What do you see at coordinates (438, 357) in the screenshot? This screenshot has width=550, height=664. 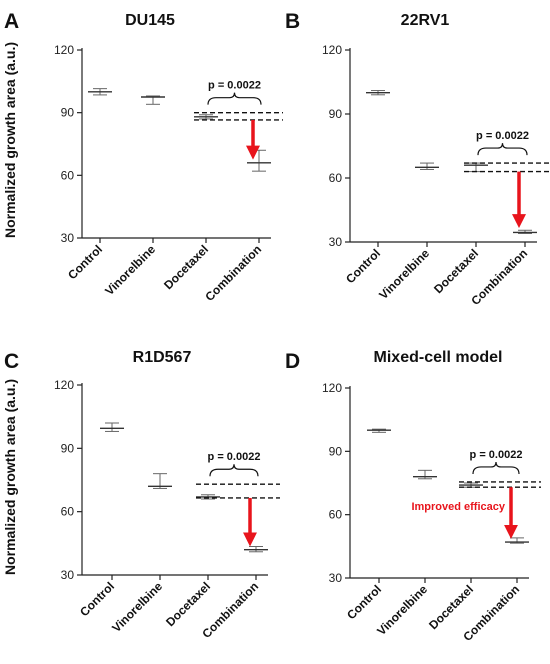 I see `panel-title: Mixed-cell model` at bounding box center [438, 357].